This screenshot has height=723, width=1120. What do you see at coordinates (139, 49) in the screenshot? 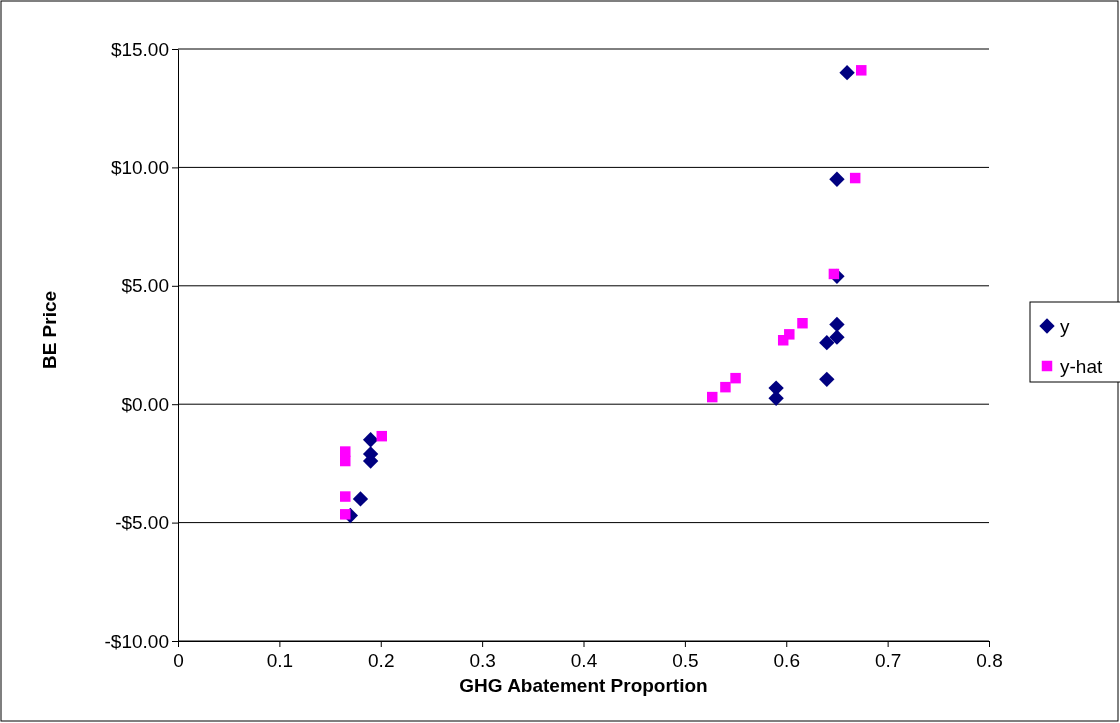
I see `y-tick-label: $15.00` at bounding box center [139, 49].